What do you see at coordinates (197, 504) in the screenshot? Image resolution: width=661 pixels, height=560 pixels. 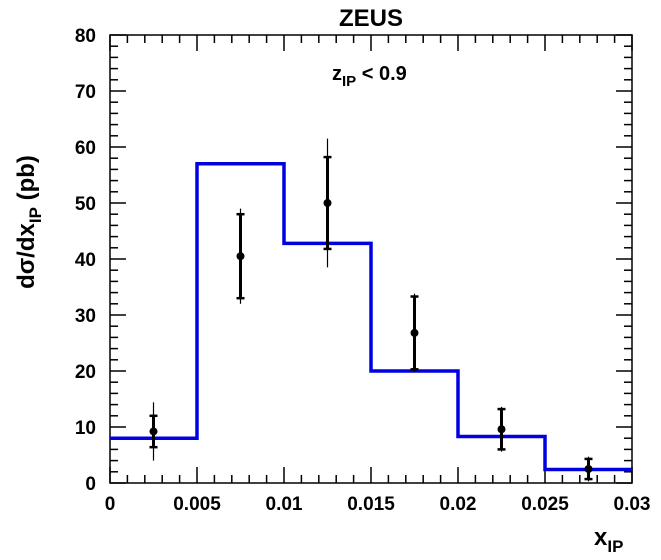 I see `x-tick-label: 0.005` at bounding box center [197, 504].